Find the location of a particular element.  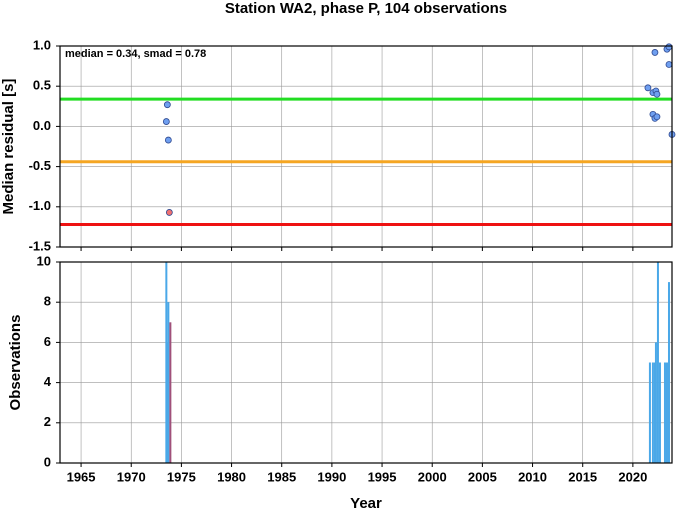

x-tick-label: 1975 is located at coordinates (181, 476).